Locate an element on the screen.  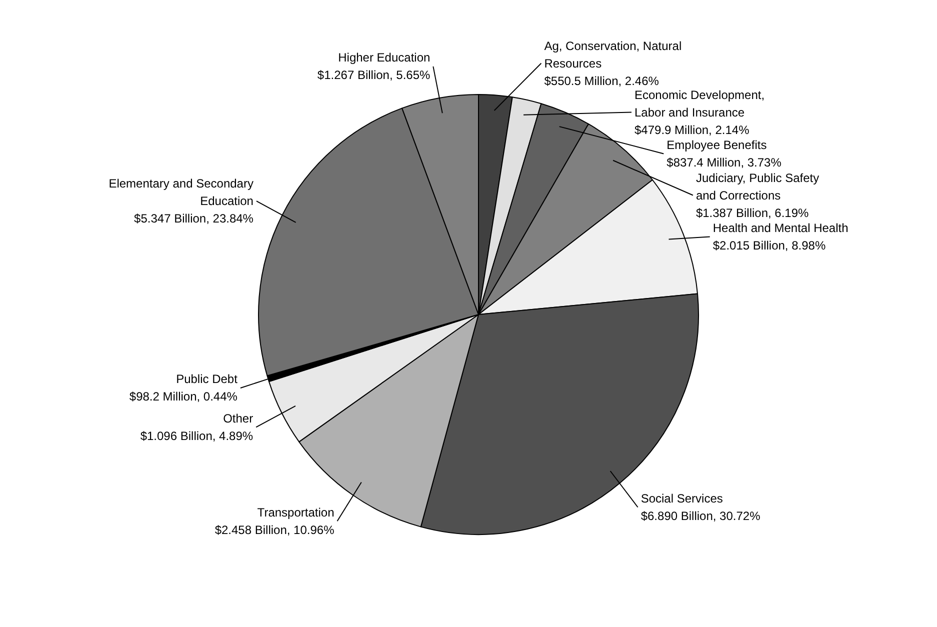
data-label: $837.4 Million, 3.73% is located at coordinates (724, 163).